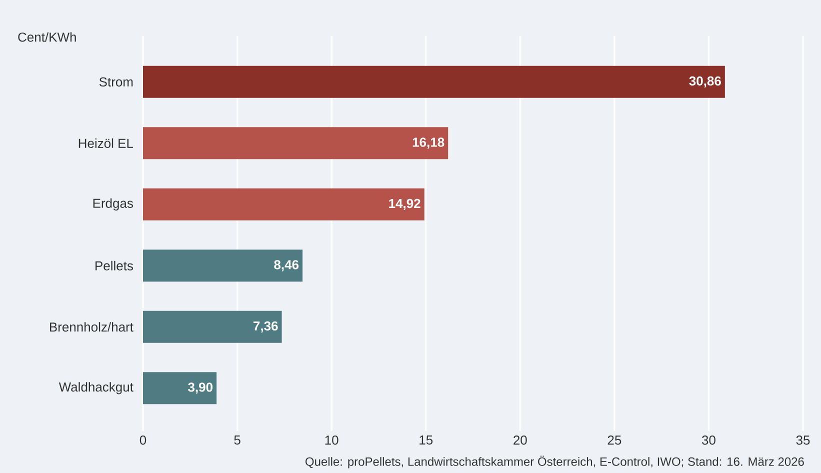 The width and height of the screenshot is (821, 473). Describe the element at coordinates (428, 143) in the screenshot. I see `data-label: 16,18` at that location.